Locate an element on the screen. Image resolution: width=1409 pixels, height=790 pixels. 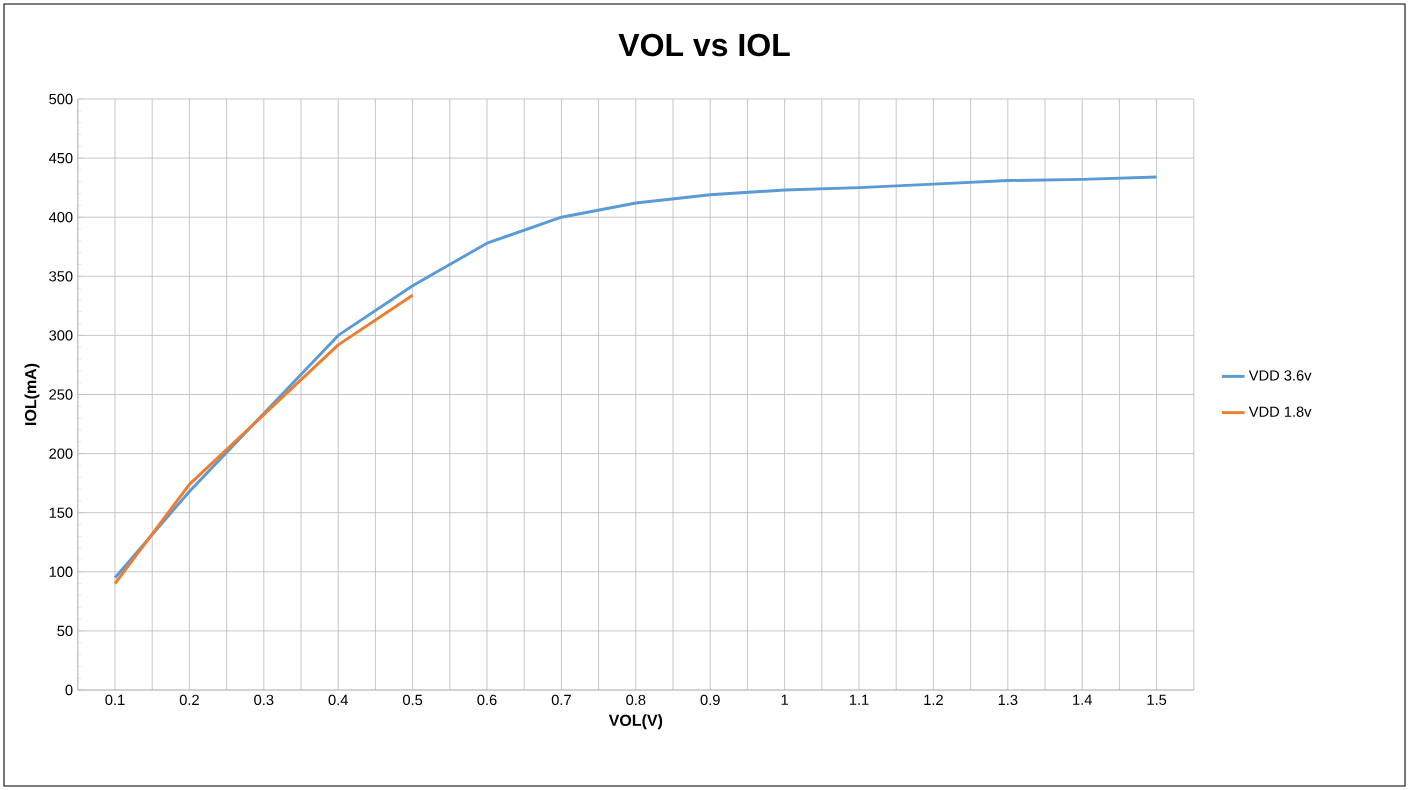
y-tick-label: 500 is located at coordinates (61, 99).